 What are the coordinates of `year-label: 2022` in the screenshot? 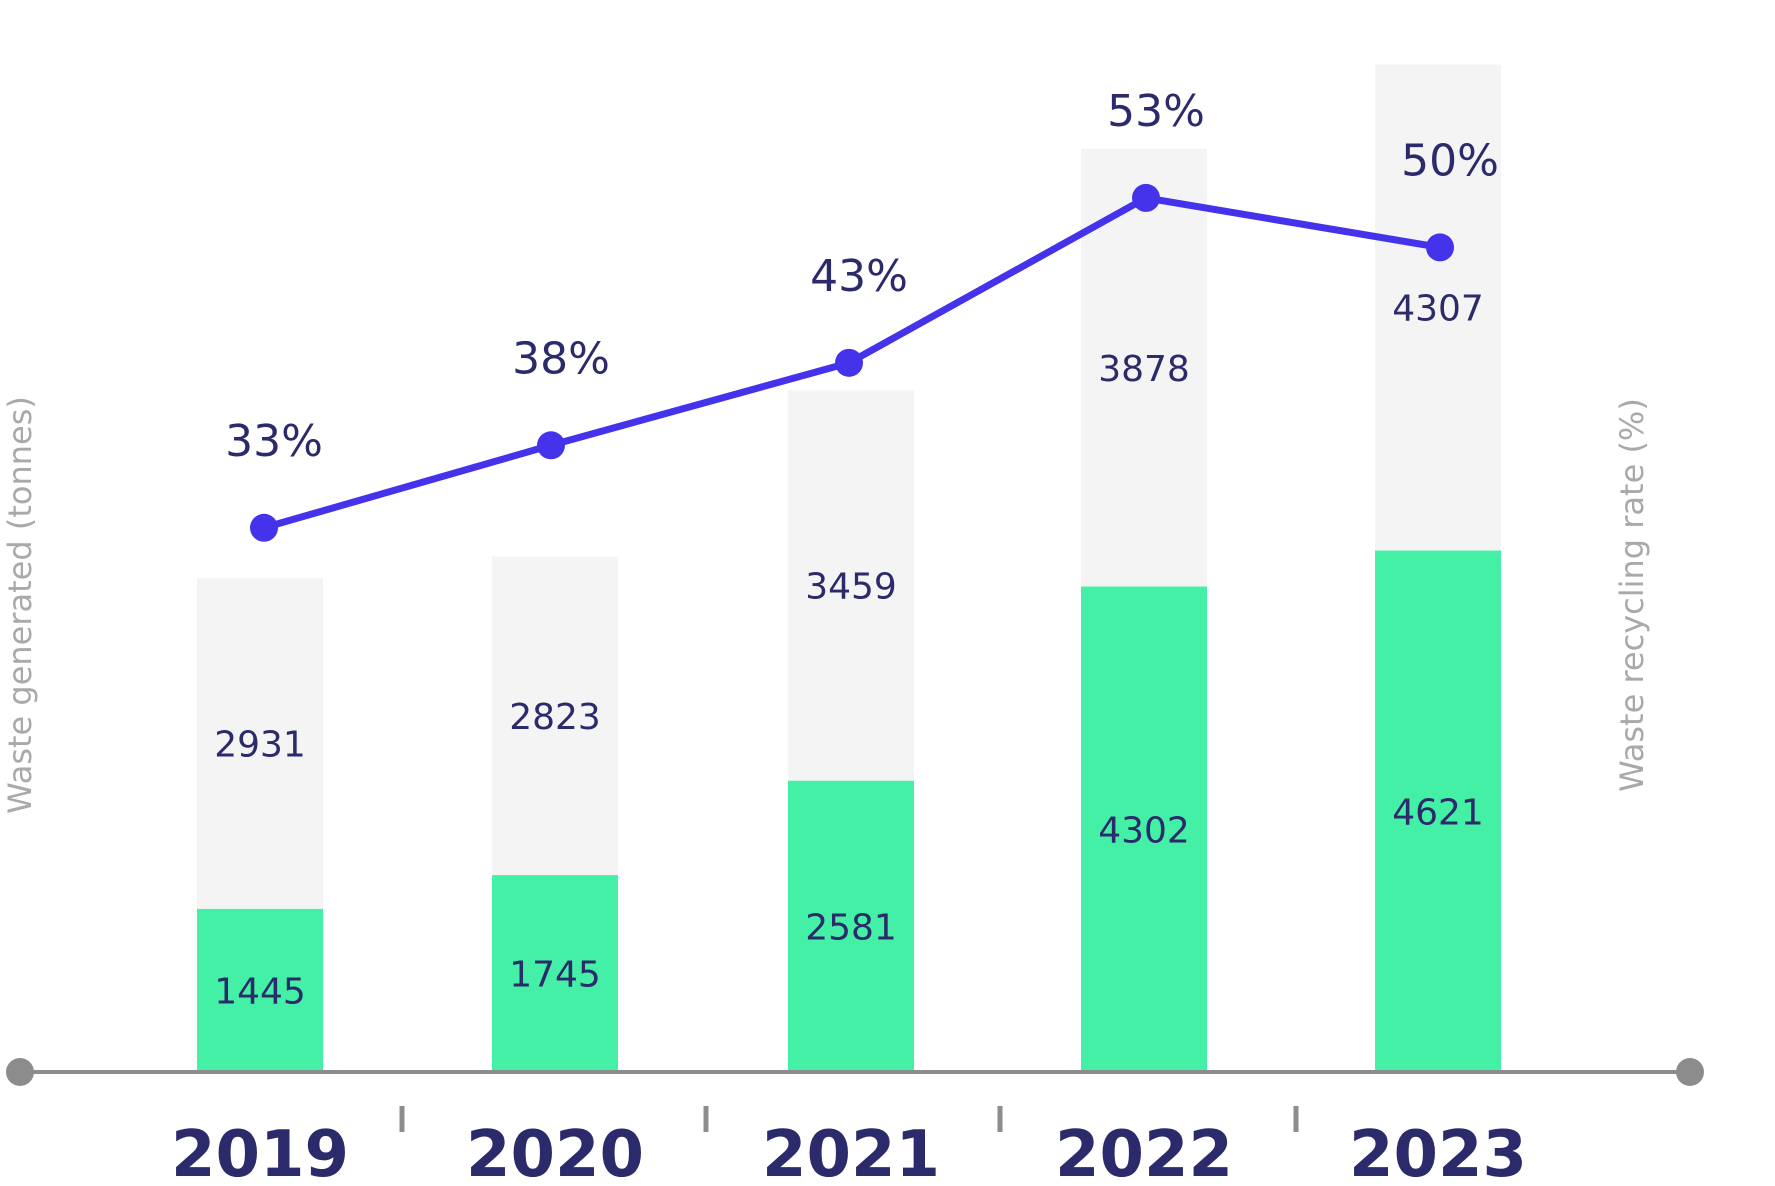 It's located at (1144, 1152).